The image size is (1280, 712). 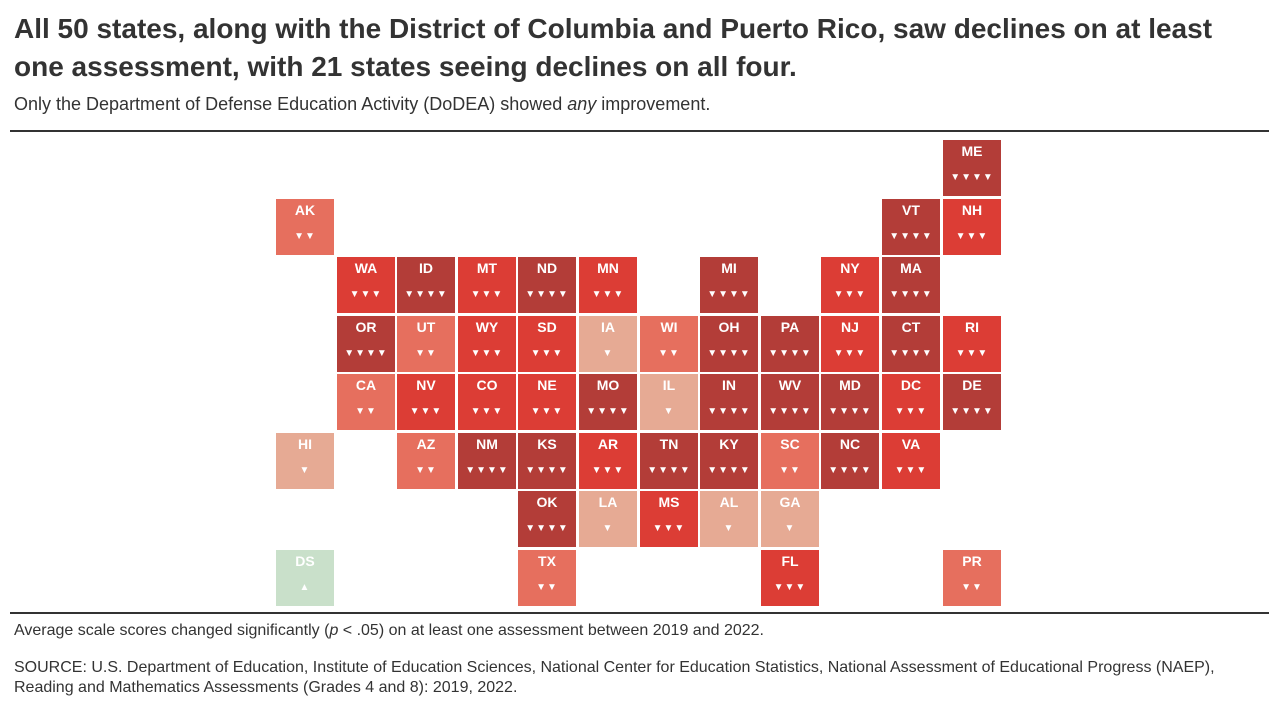 What do you see at coordinates (426, 402) in the screenshot?
I see `state-tile-nv: NV ▼▼▼` at bounding box center [426, 402].